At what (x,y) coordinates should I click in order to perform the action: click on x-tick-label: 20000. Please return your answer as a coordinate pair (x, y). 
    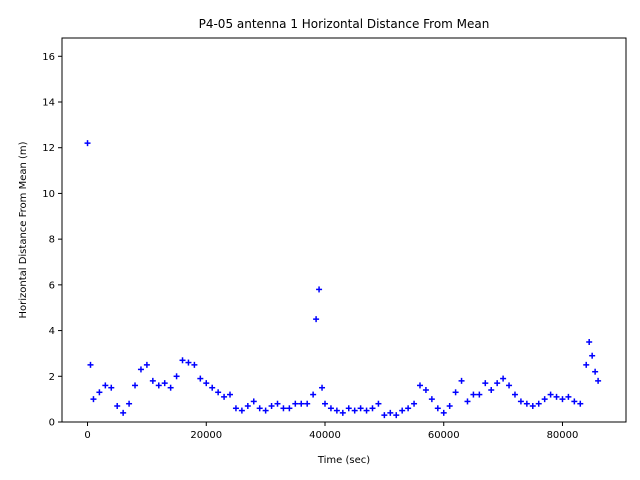
    Looking at the image, I should click on (206, 435).